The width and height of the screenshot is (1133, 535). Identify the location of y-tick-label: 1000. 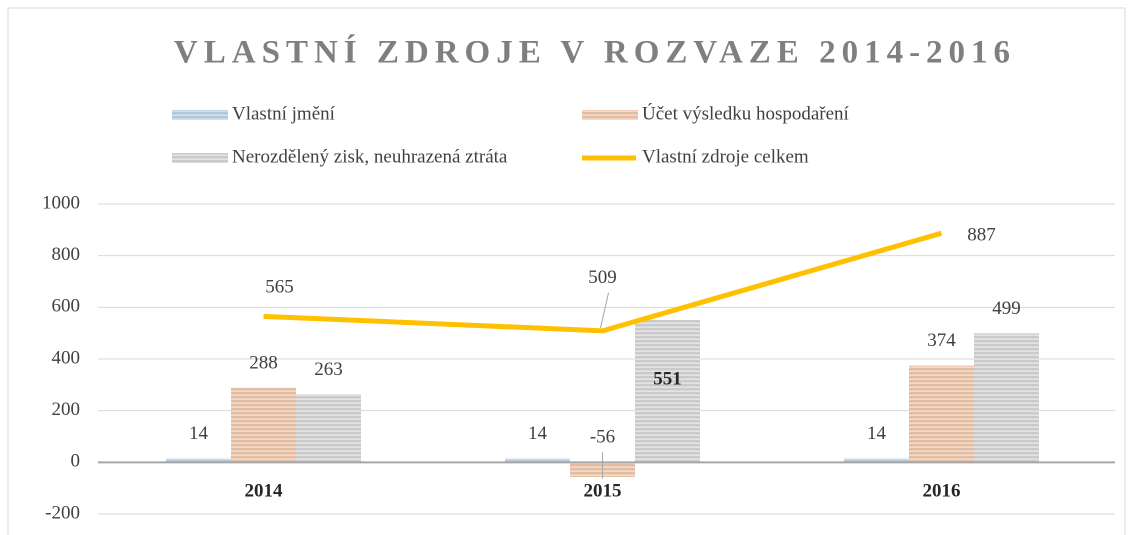
(61, 202).